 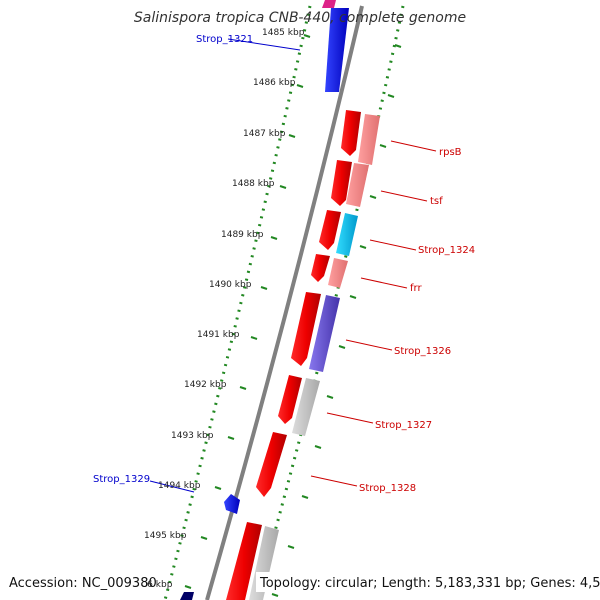 What do you see at coordinates (165, 536) in the screenshot?
I see `kbp-label: 1495 kbp` at bounding box center [165, 536].